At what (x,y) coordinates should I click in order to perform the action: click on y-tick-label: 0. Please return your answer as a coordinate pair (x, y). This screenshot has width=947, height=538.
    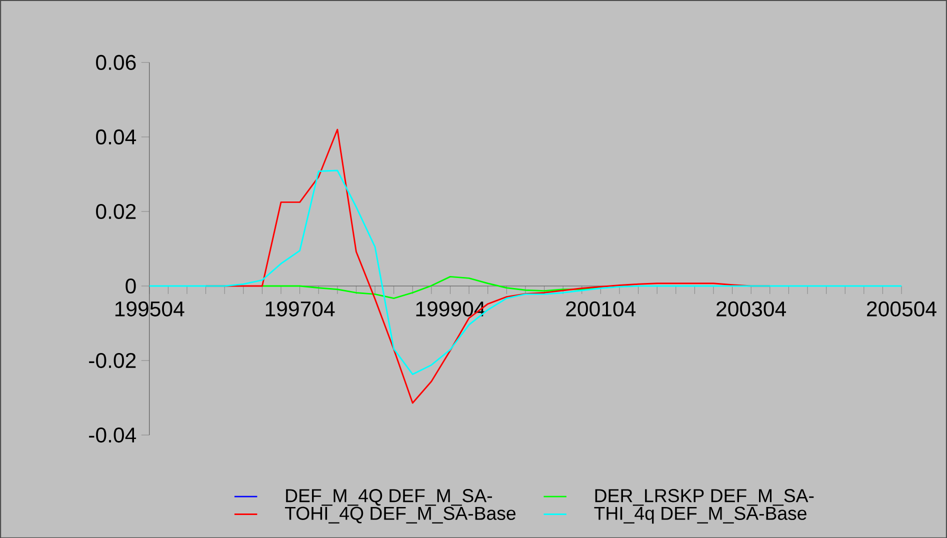
    Looking at the image, I should click on (131, 286).